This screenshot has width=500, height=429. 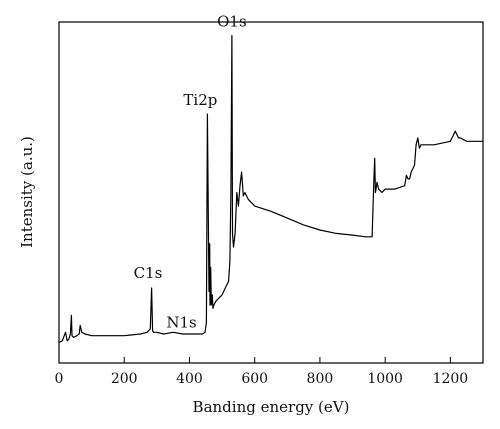 What do you see at coordinates (385, 379) in the screenshot?
I see `x-tick-label-1000: 1000` at bounding box center [385, 379].